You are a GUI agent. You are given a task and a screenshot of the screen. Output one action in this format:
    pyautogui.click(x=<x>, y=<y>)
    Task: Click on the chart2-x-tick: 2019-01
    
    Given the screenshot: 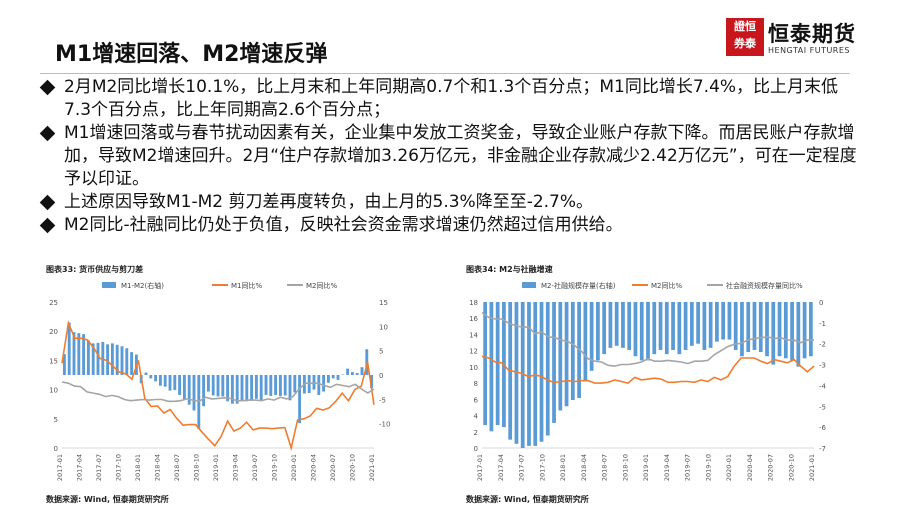 What is the action you would take?
    pyautogui.click(x=646, y=467)
    